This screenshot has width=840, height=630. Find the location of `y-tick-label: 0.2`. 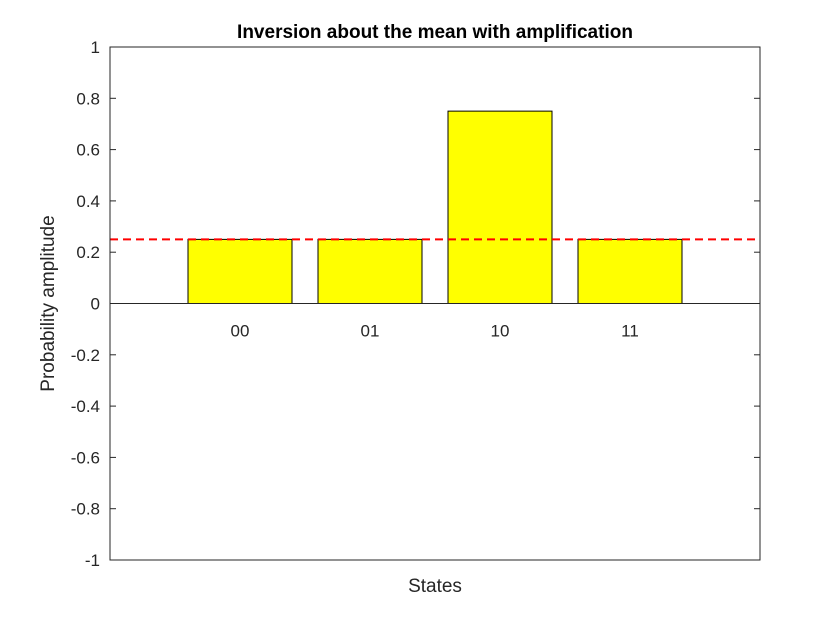

y-tick-label: 0.2 is located at coordinates (88, 252).